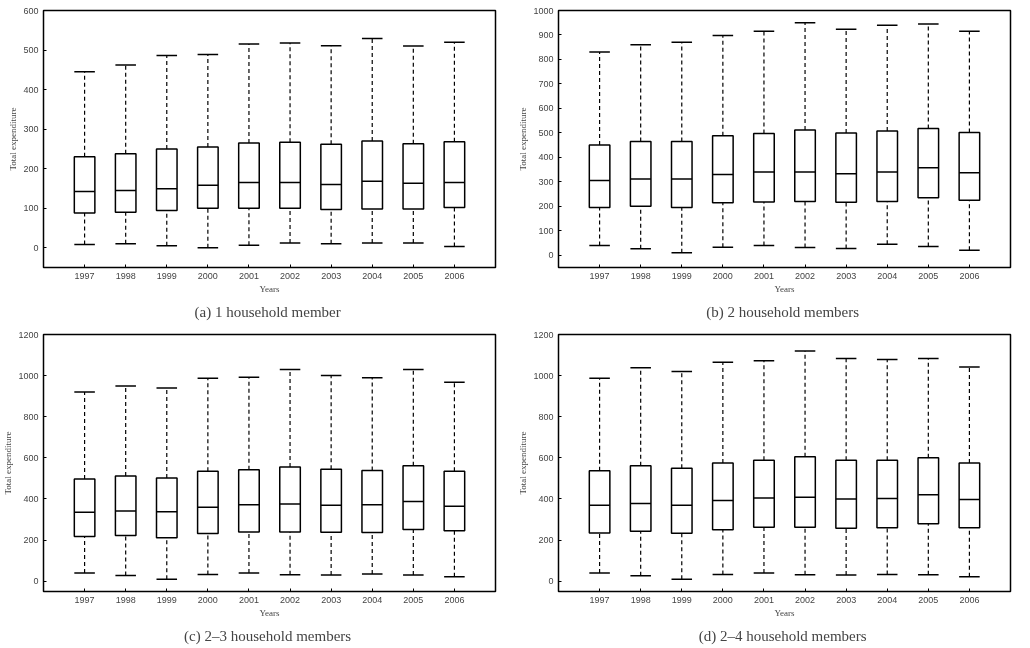 Image resolution: width=1030 pixels, height=648 pixels. Describe the element at coordinates (267, 312) in the screenshot. I see `text: (a) 1 household member` at that location.